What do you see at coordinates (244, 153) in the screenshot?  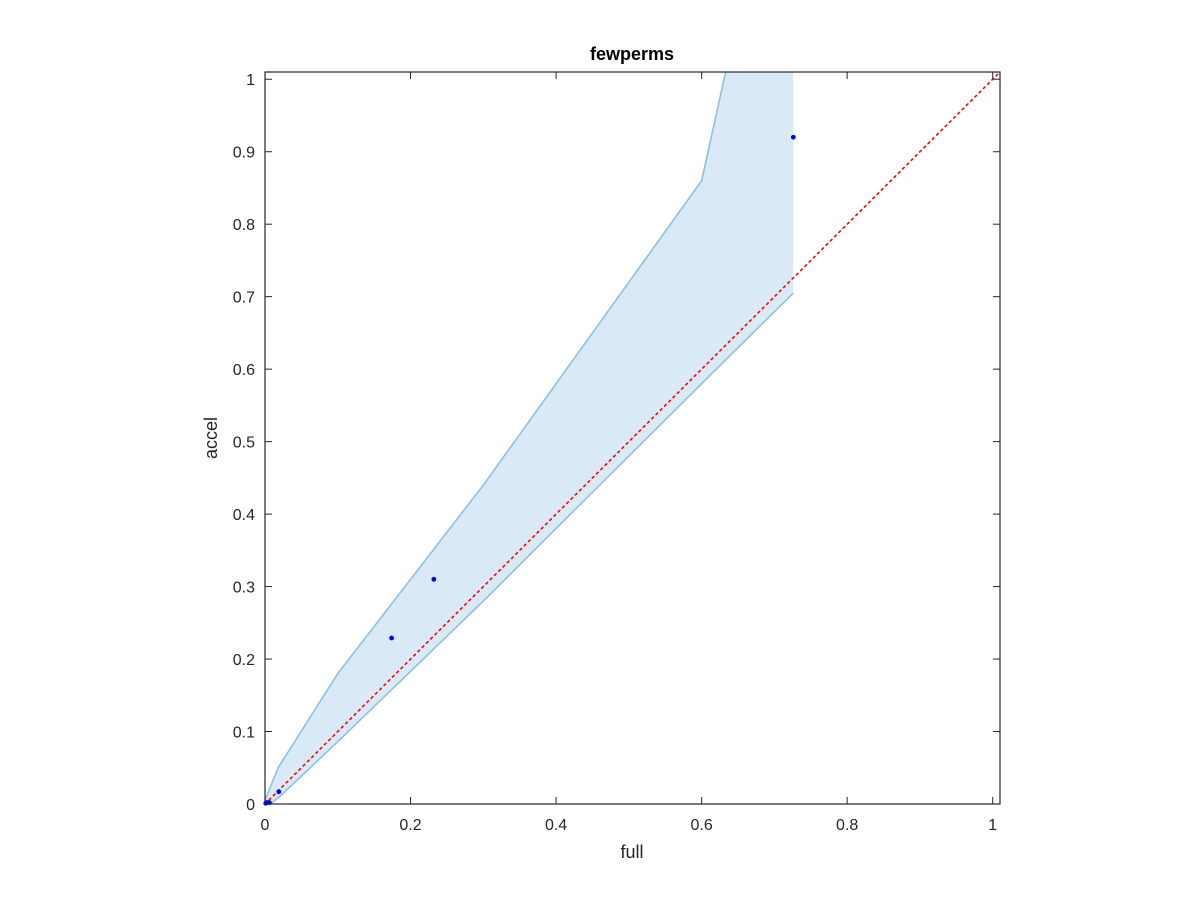 I see `y-tick-label: 0.9` at bounding box center [244, 153].